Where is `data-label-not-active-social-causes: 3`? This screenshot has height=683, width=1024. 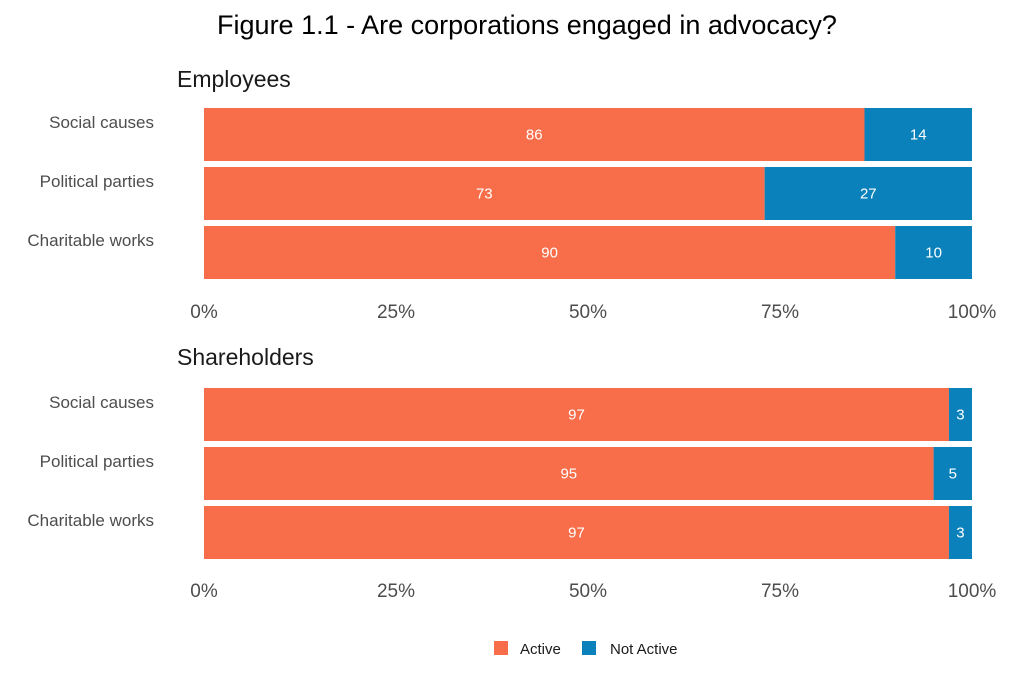 data-label-not-active-social-causes: 3 is located at coordinates (960, 415).